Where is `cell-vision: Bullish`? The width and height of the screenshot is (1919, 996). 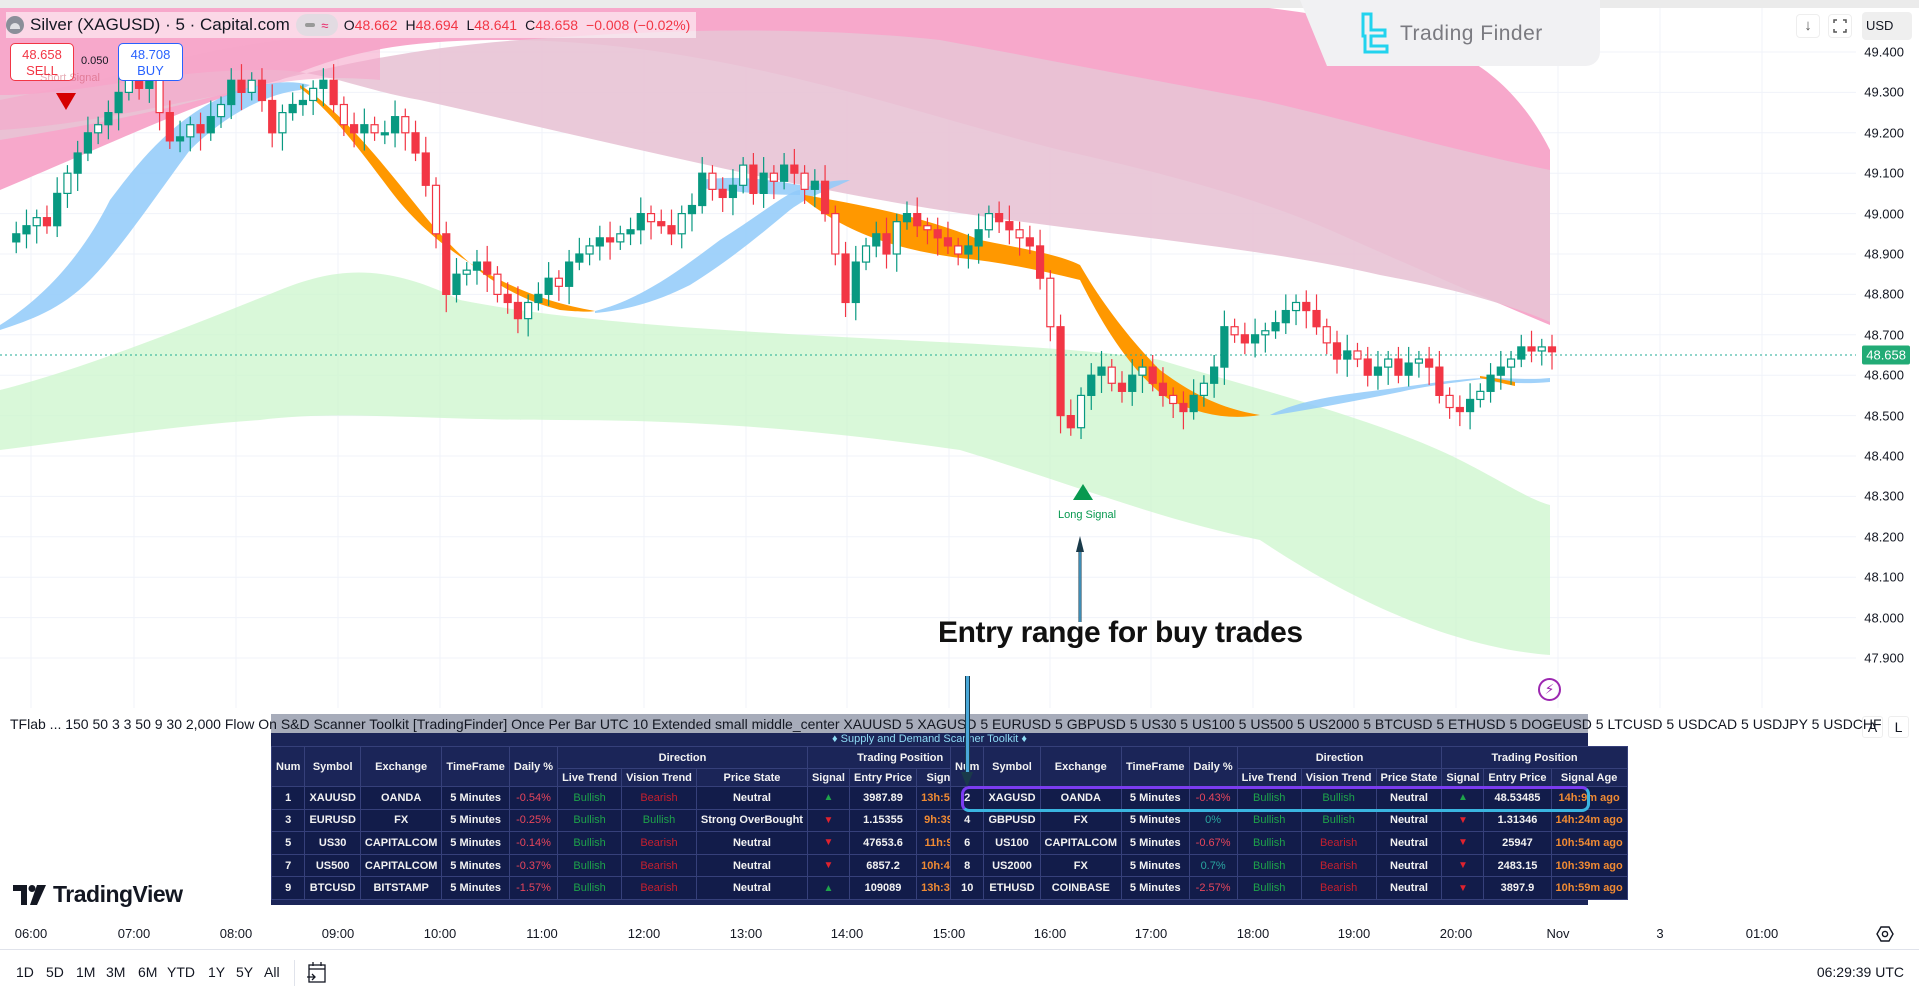
cell-vision: Bullish is located at coordinates (1338, 820).